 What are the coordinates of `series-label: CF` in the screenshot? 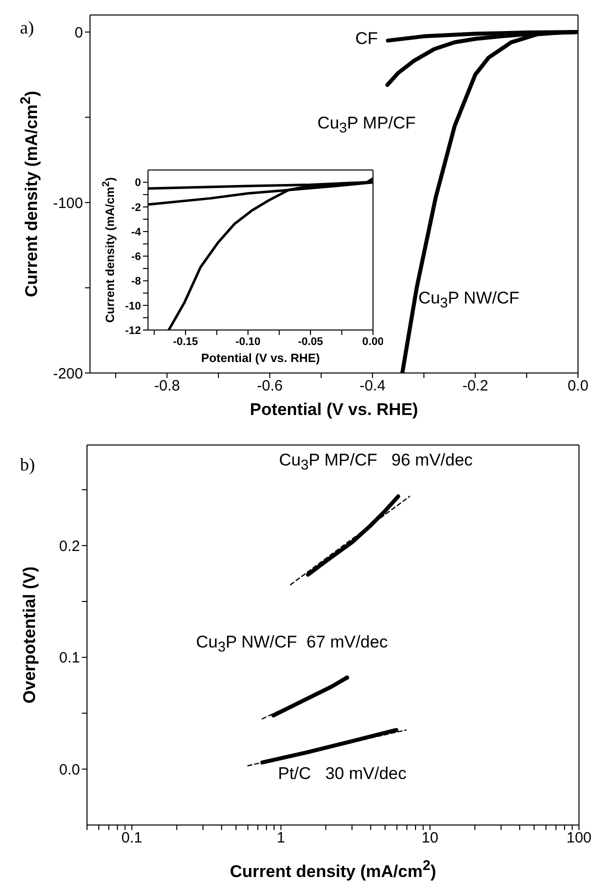 It's located at (366, 38).